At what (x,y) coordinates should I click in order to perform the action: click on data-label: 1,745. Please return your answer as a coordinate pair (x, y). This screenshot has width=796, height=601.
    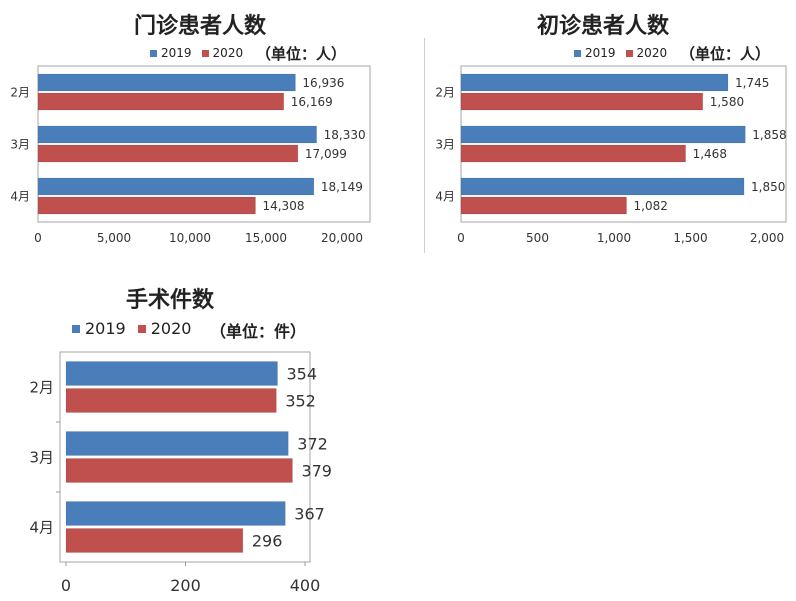
    Looking at the image, I should click on (752, 83).